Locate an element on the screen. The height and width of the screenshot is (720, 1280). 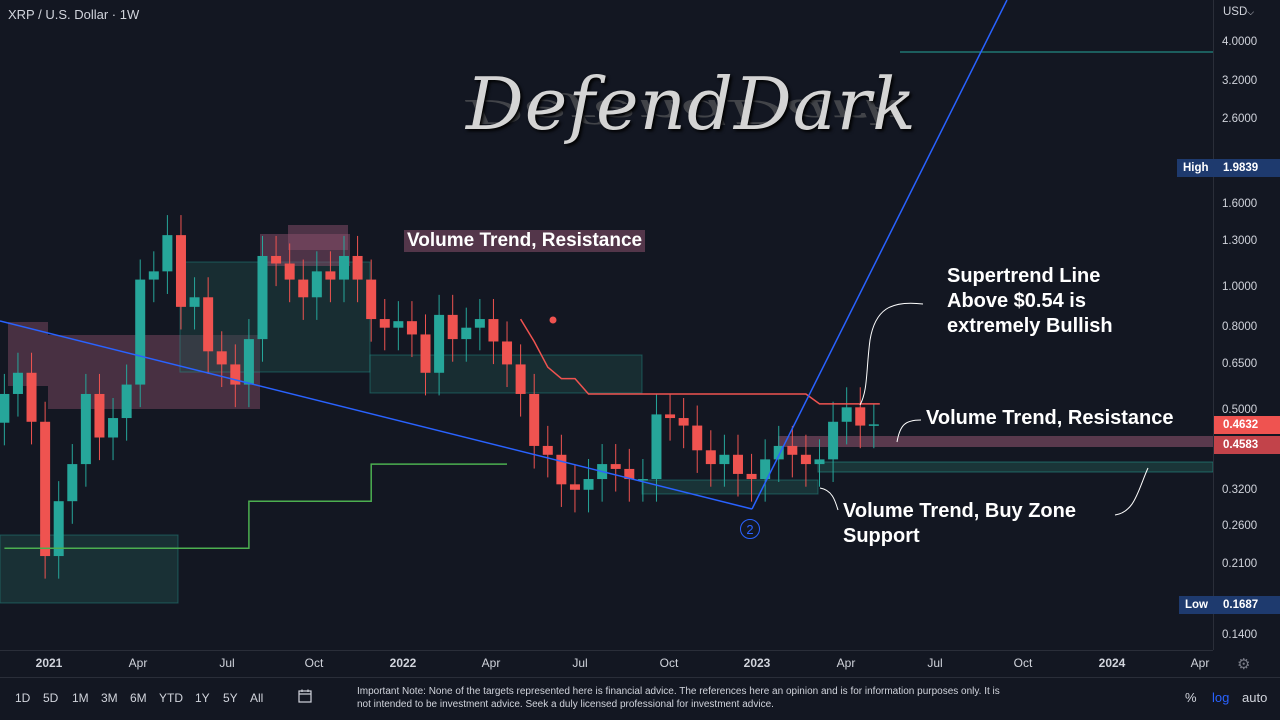
supertrend-line-1: Supertrend Line is located at coordinates (1024, 276).